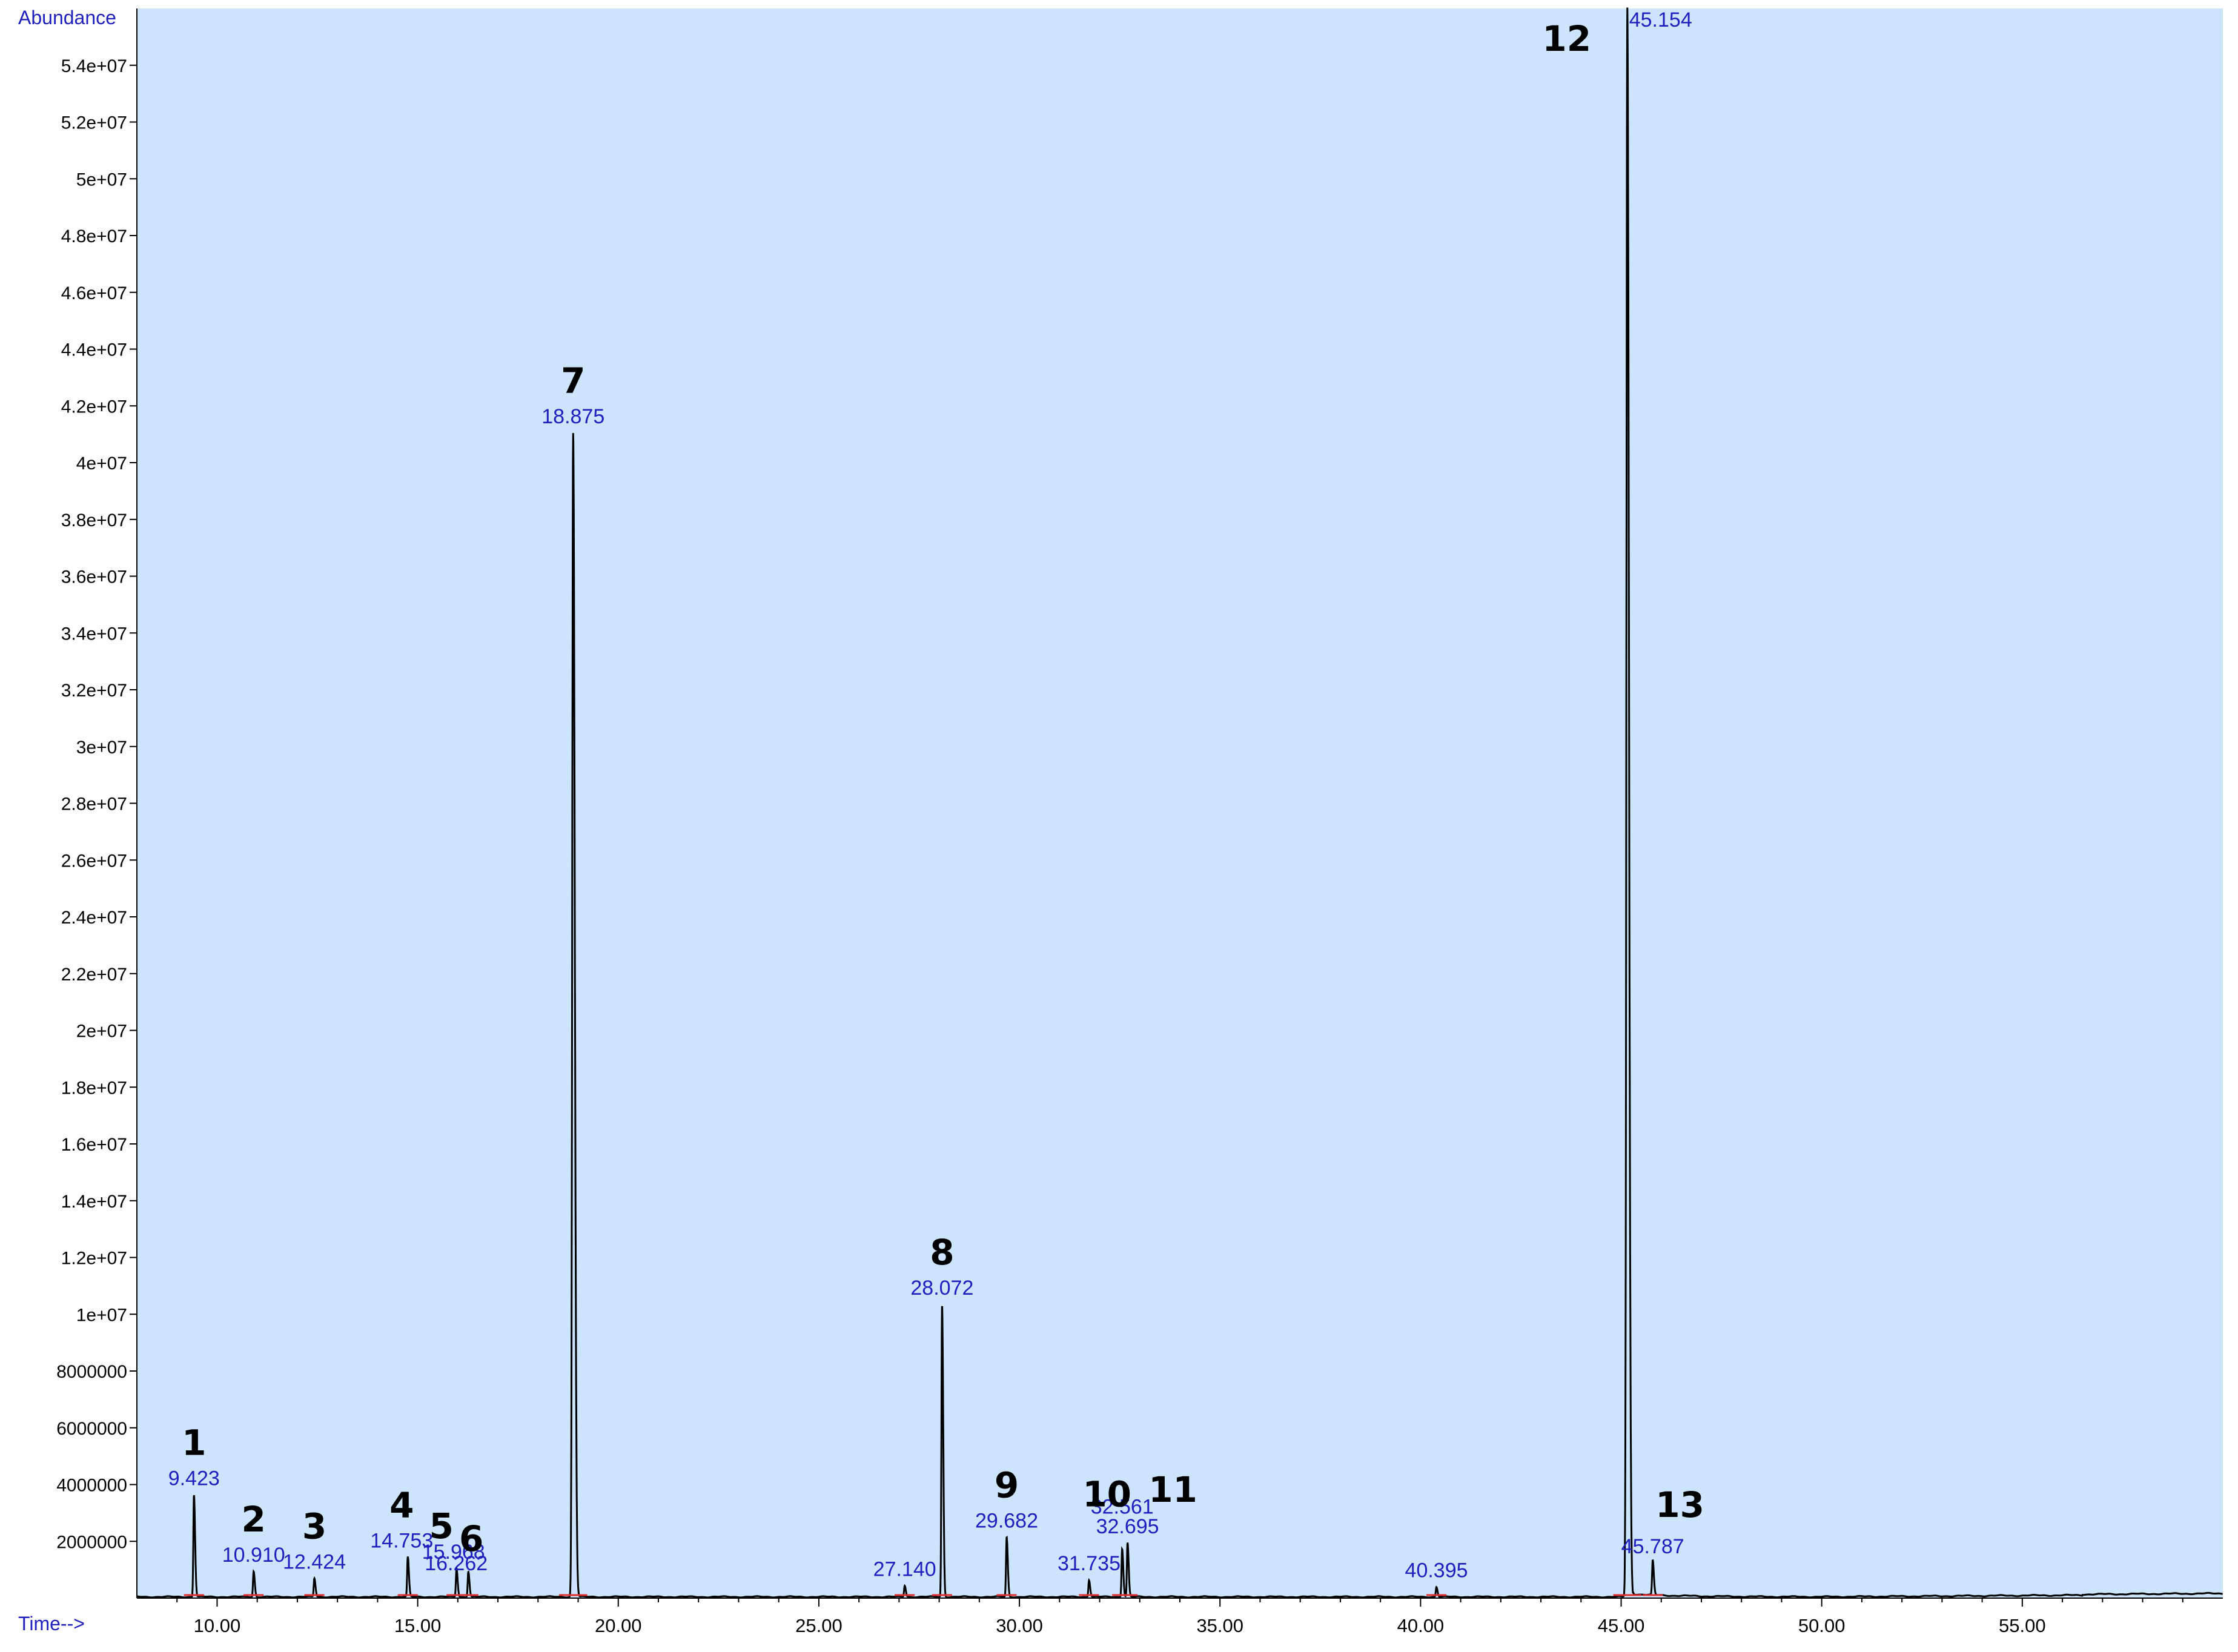  Describe the element at coordinates (94, 1088) in the screenshot. I see `y-tick-label: 1.8e+07` at that location.